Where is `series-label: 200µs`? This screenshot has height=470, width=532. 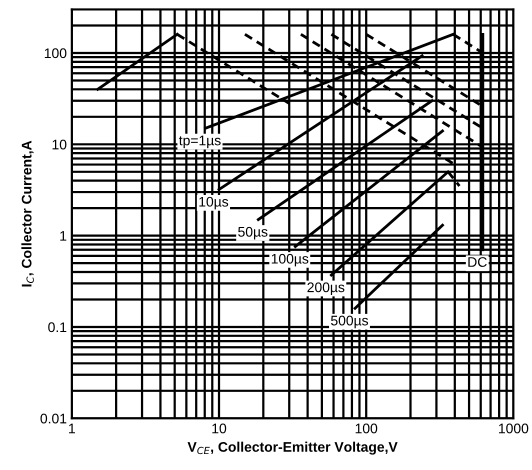
series-label: 200µs is located at coordinates (325, 288).